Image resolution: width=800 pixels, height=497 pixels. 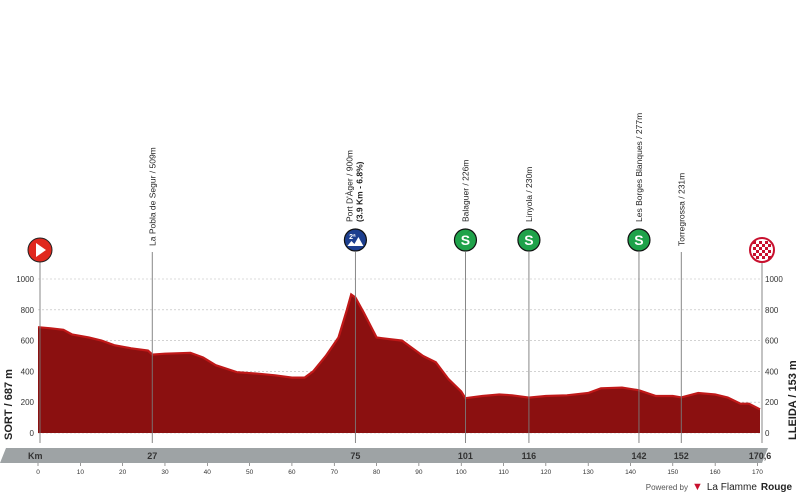 What do you see at coordinates (152, 456) in the screenshot?
I see `km-band-mark: 27` at bounding box center [152, 456].